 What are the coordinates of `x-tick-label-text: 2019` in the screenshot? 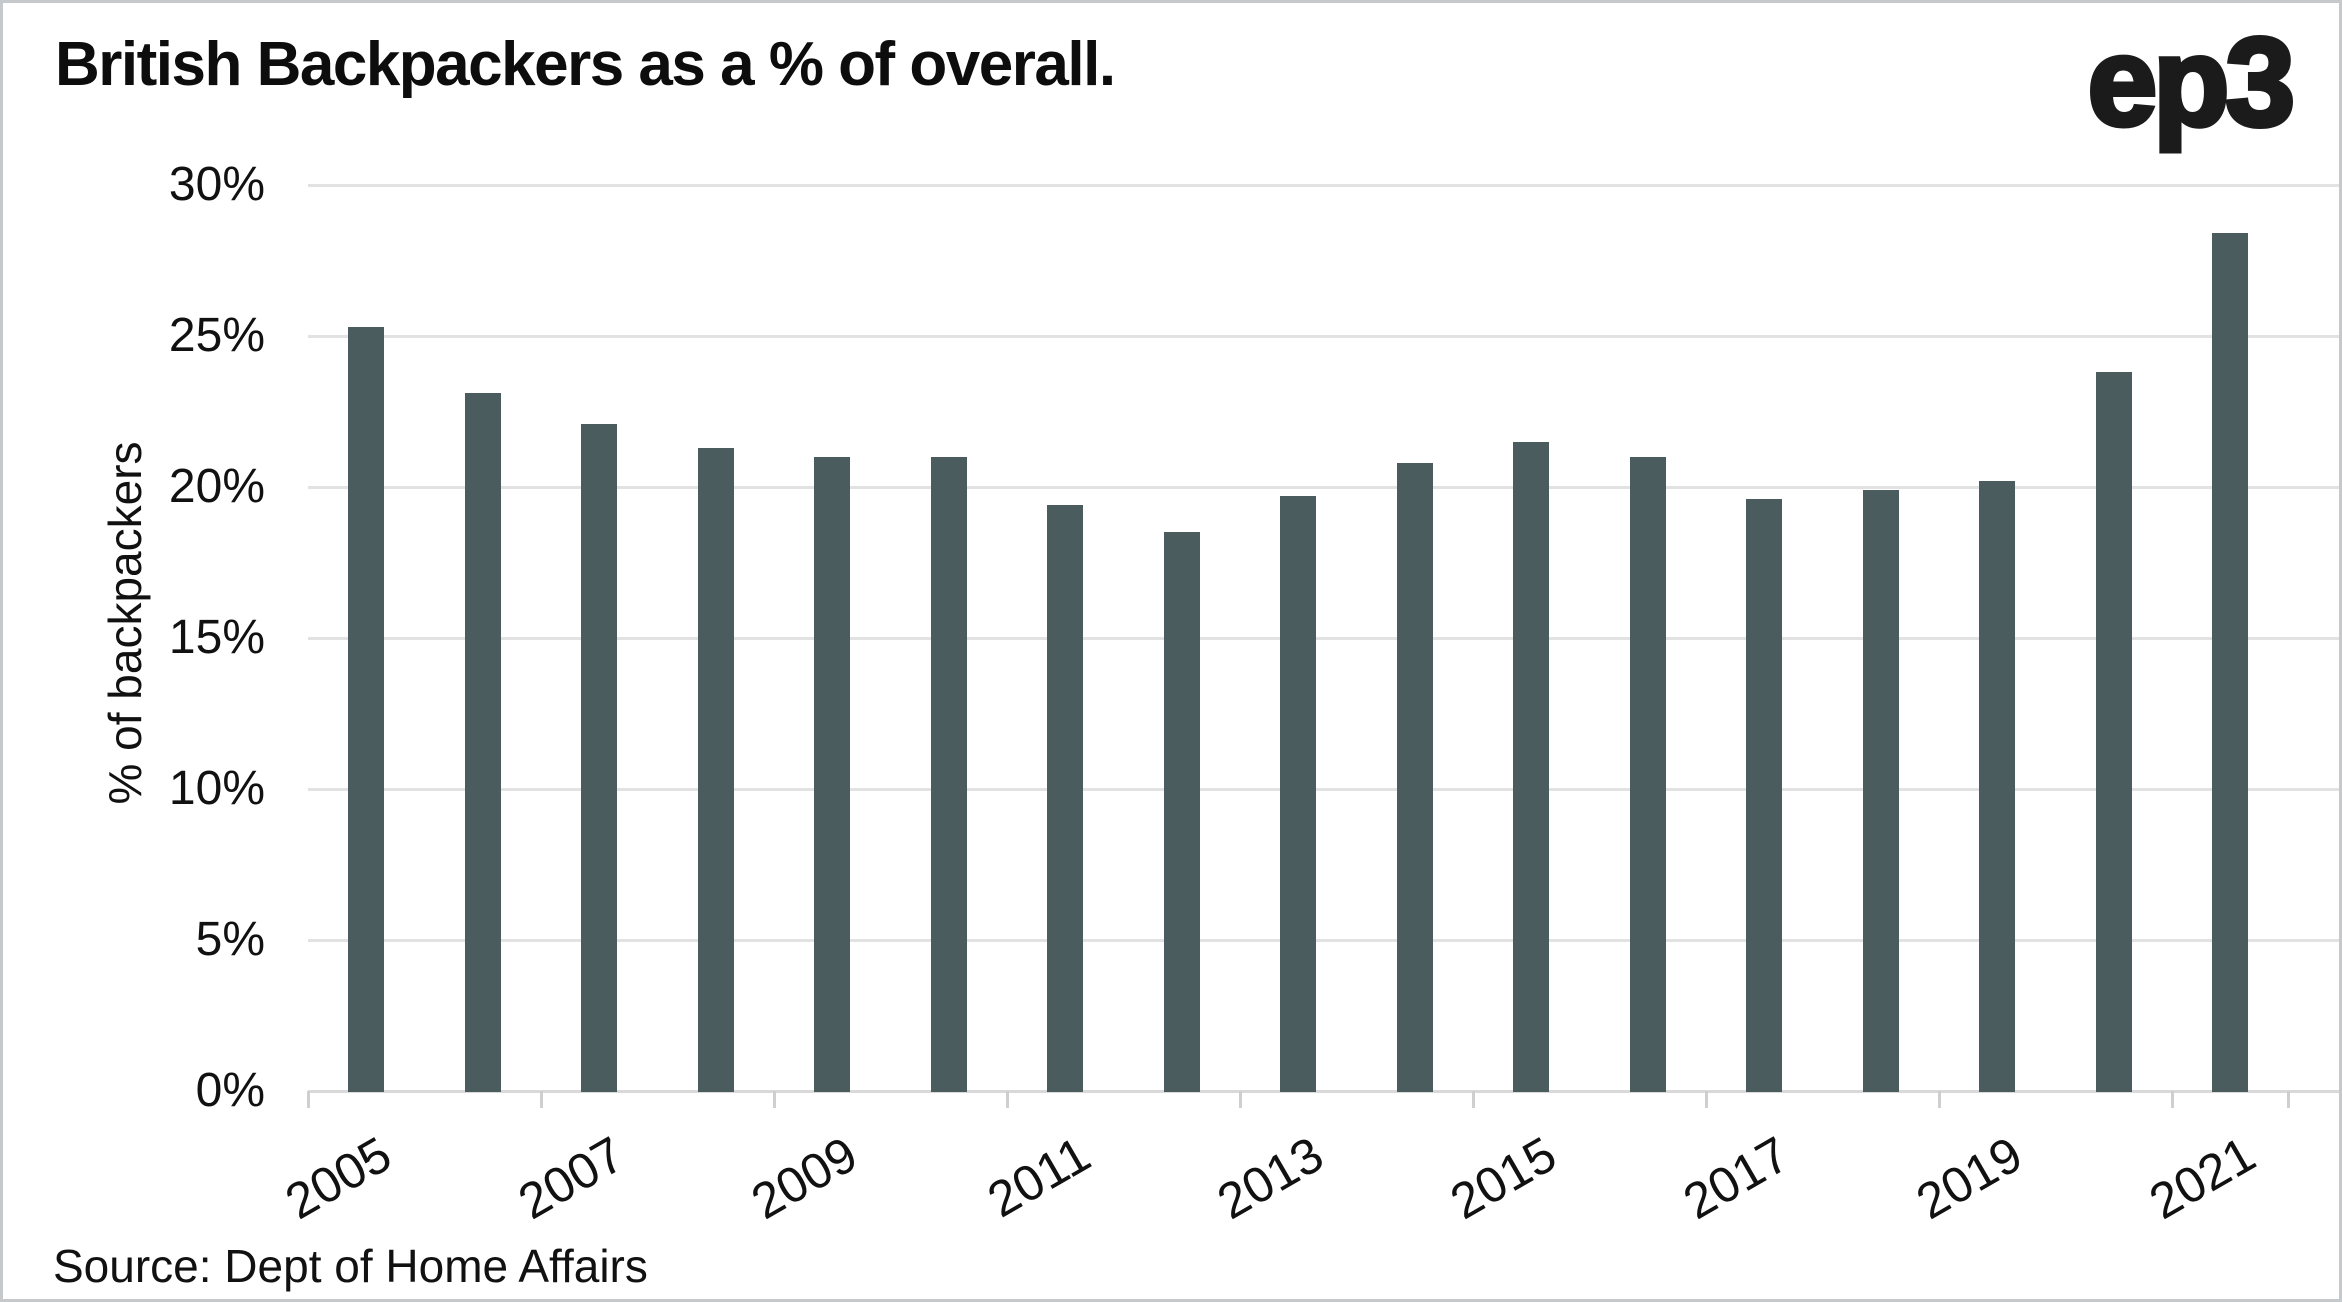 It's located at (1969, 1177).